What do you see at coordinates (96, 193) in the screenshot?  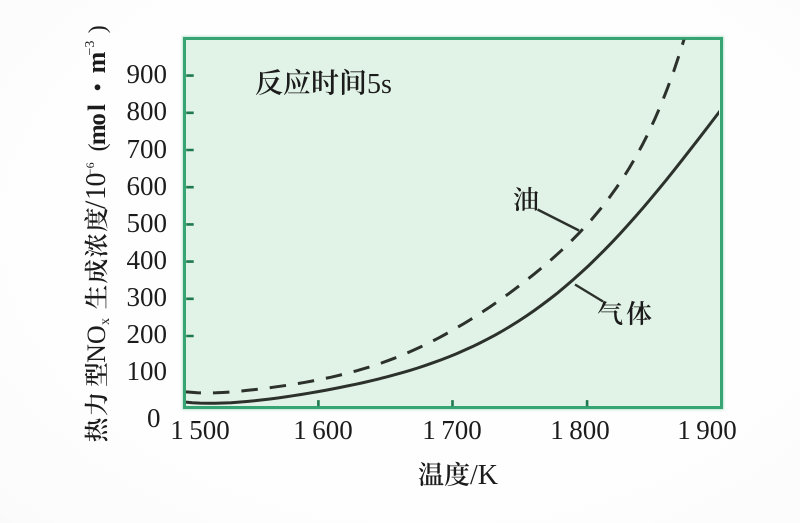 I see `svg-text: 1` at bounding box center [96, 193].